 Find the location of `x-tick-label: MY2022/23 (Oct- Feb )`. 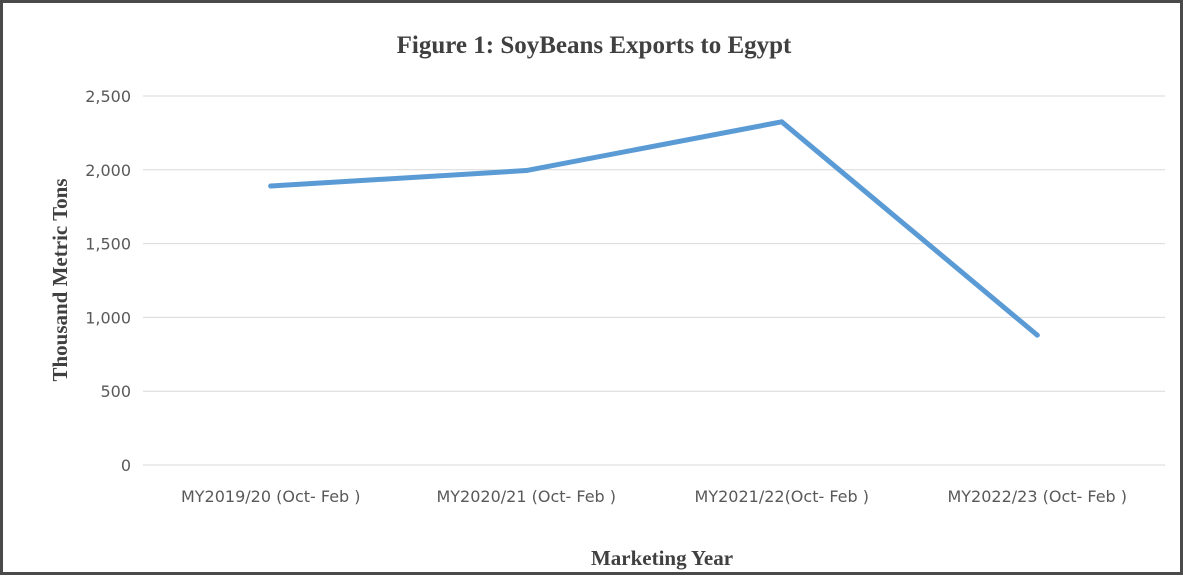

x-tick-label: MY2022/23 (Oct- Feb ) is located at coordinates (1037, 496).